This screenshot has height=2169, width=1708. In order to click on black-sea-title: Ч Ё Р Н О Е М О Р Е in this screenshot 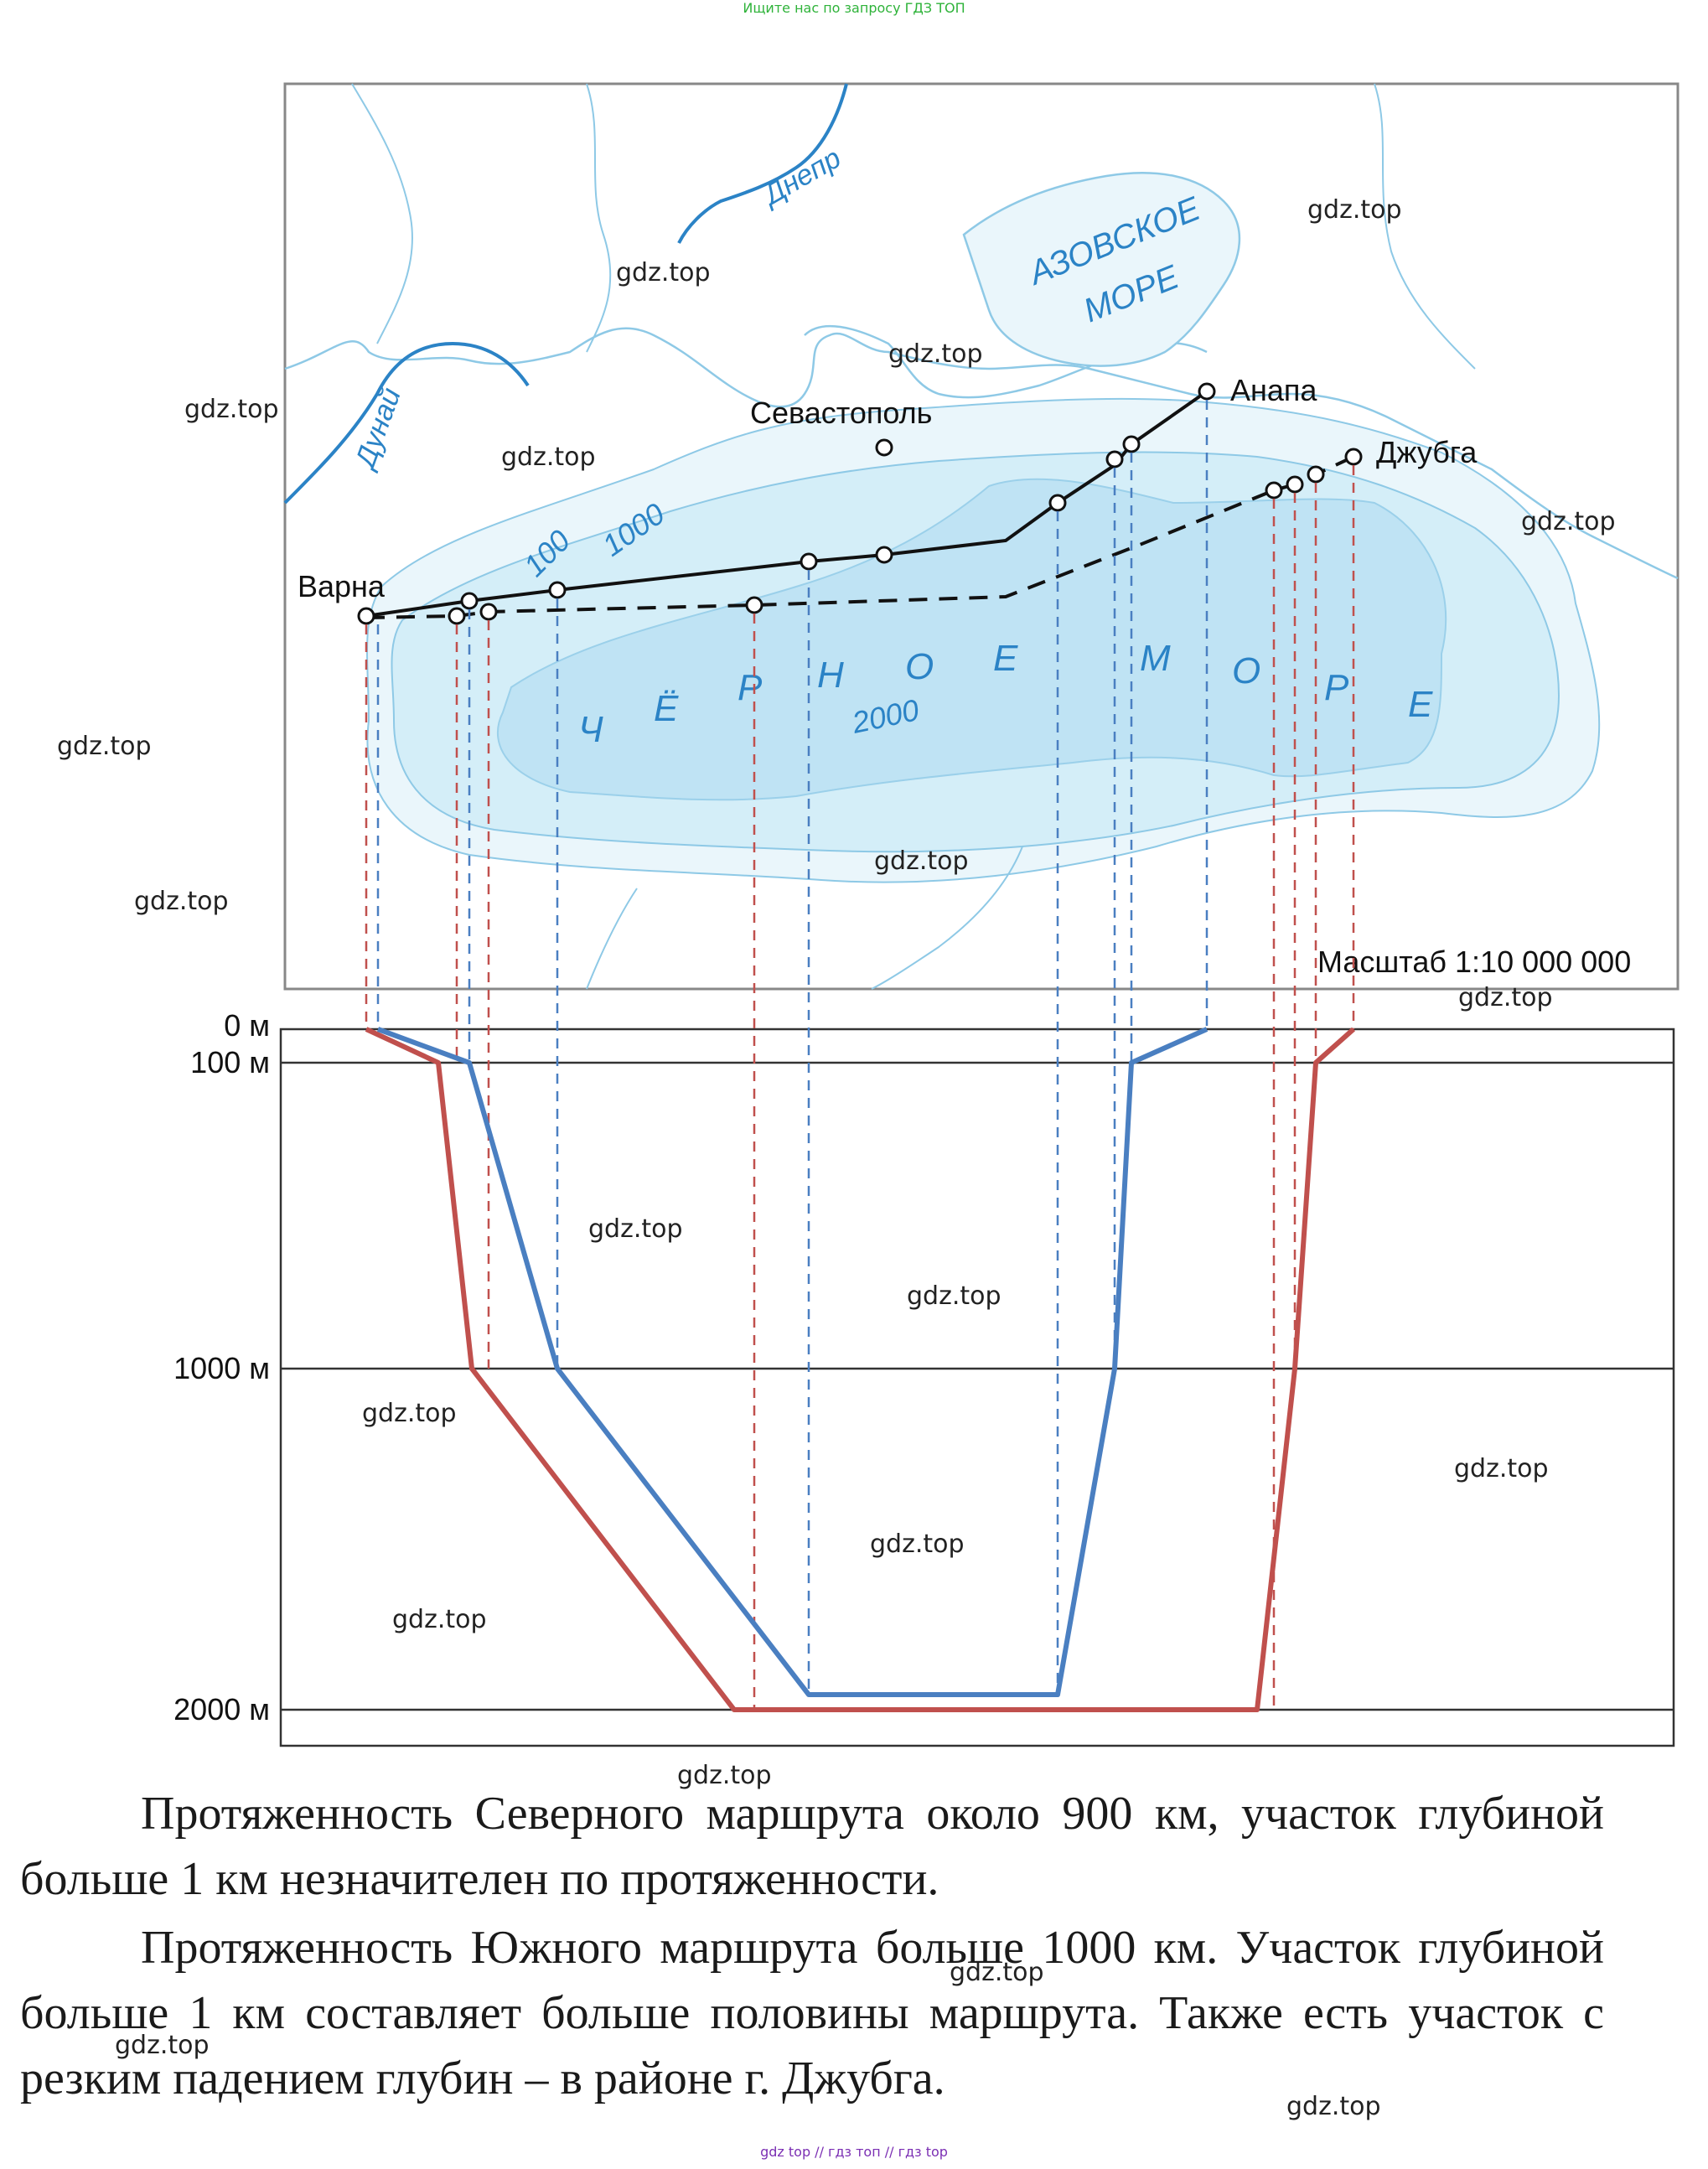, I will do `click(1006, 694)`.